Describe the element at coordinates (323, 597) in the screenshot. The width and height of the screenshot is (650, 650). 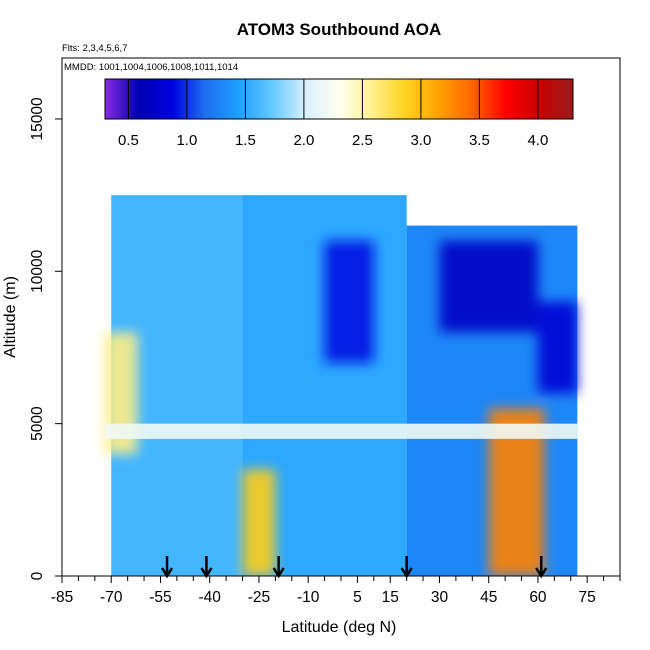
I see `x-axis-tick-labels: -85 -70 -55 -40 -25 -10 5 15 30 45 60 75` at that location.